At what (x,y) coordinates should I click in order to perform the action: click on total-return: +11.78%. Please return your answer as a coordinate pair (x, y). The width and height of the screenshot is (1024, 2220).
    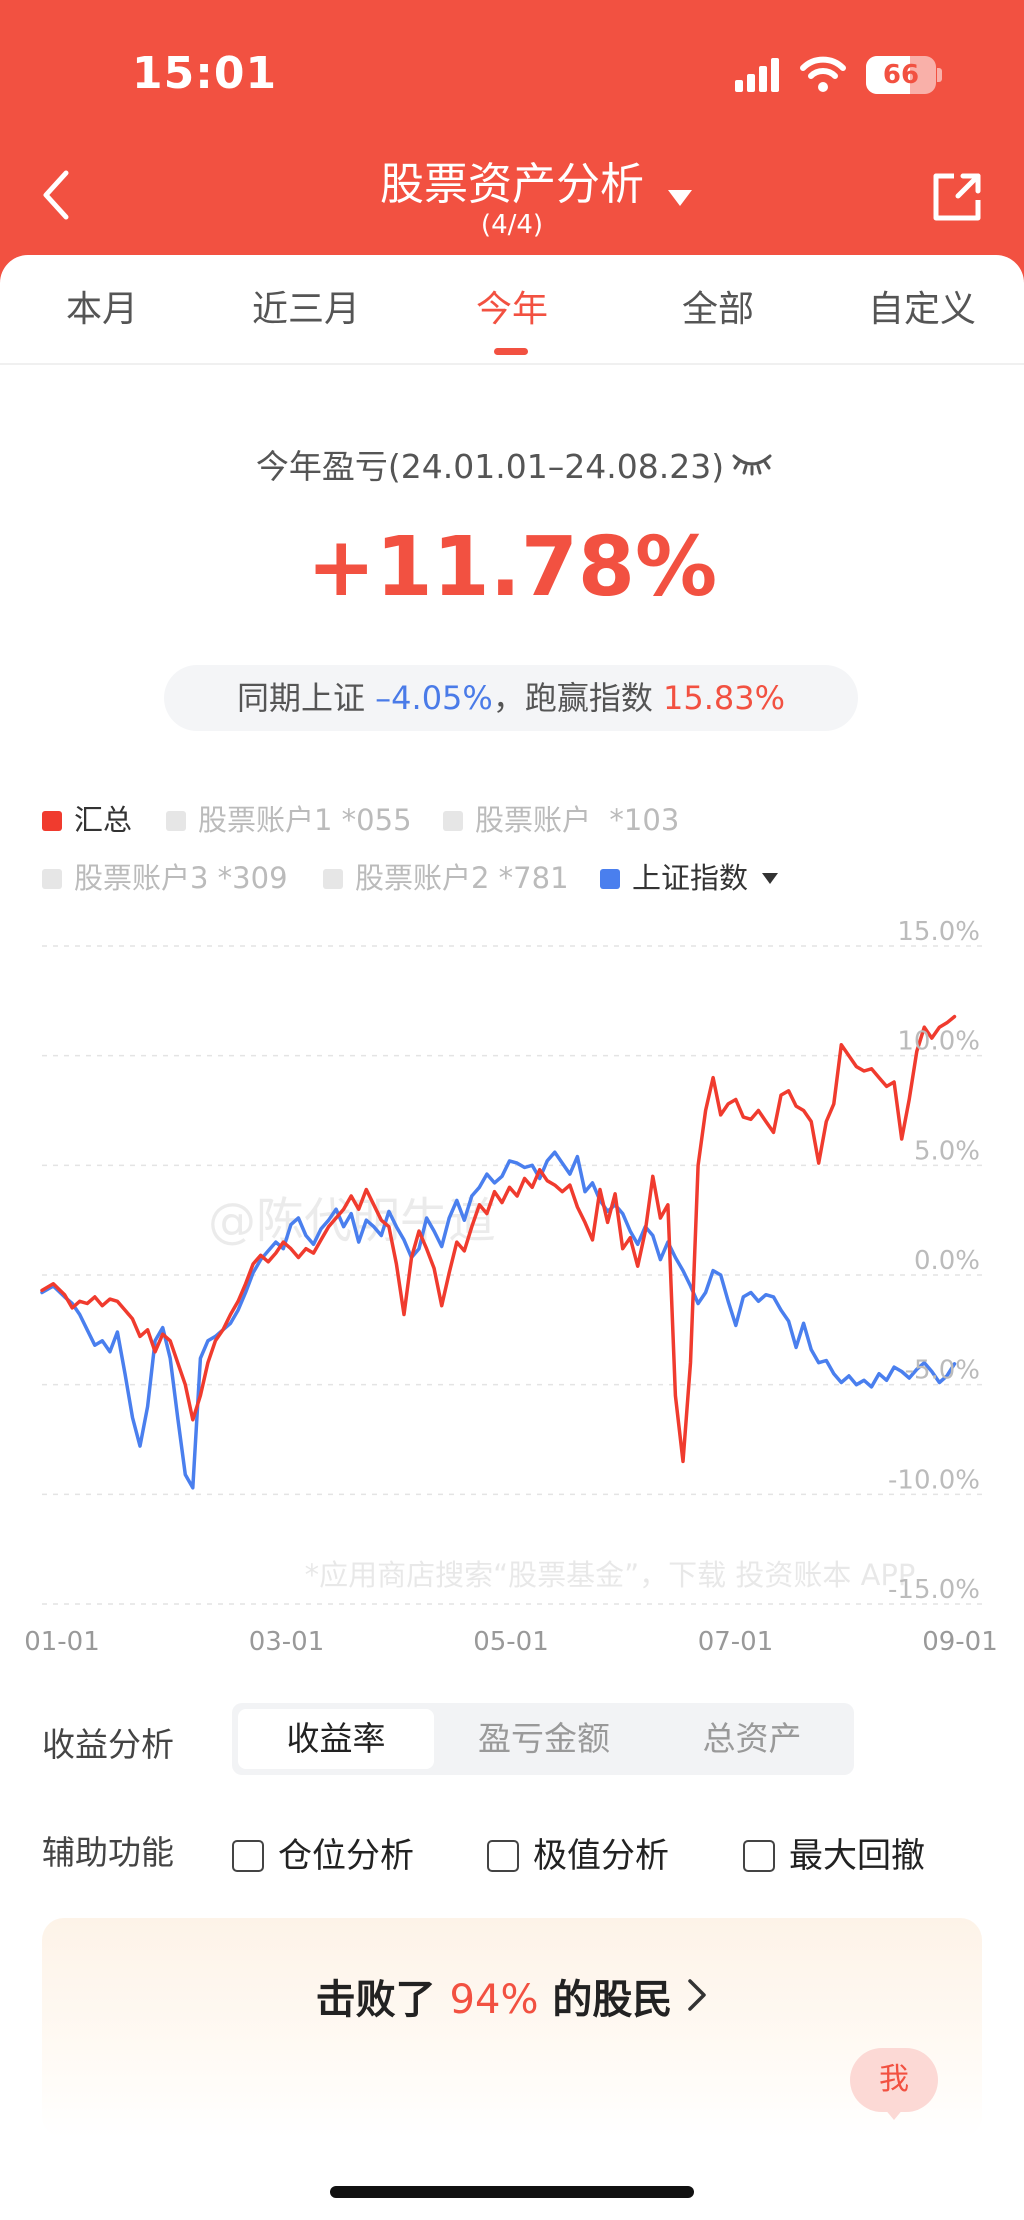
    Looking at the image, I should click on (512, 567).